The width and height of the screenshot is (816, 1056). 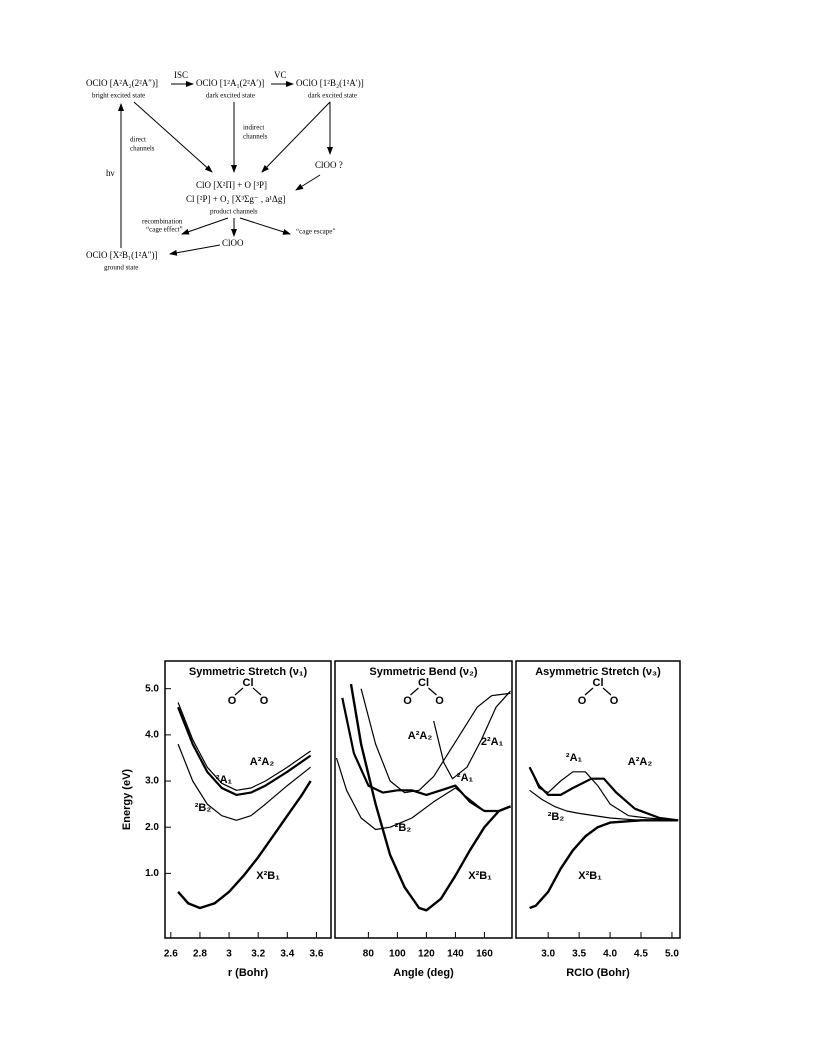 I want to click on edge-label: direct, so click(x=138, y=140).